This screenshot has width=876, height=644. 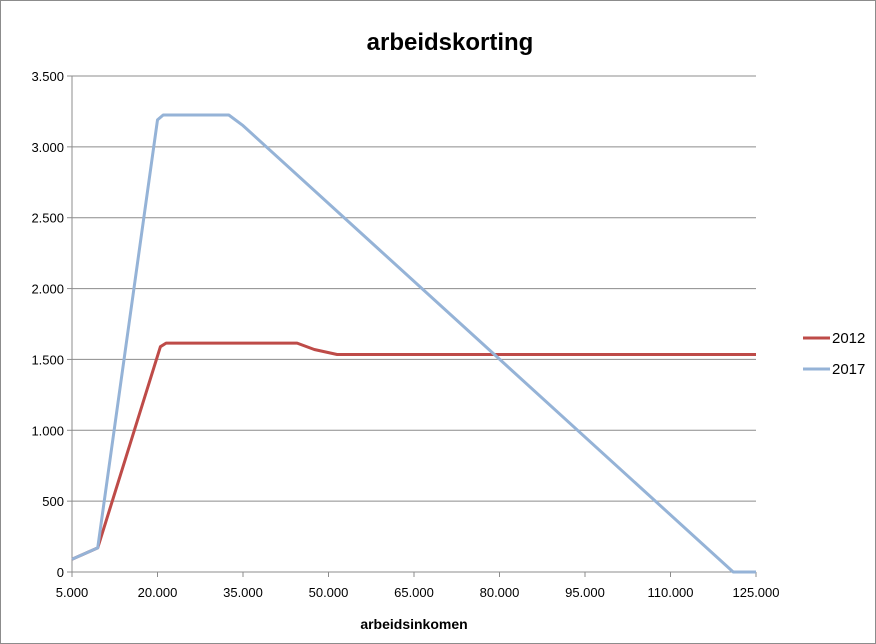 What do you see at coordinates (414, 592) in the screenshot?
I see `x-tick-label: 65.000` at bounding box center [414, 592].